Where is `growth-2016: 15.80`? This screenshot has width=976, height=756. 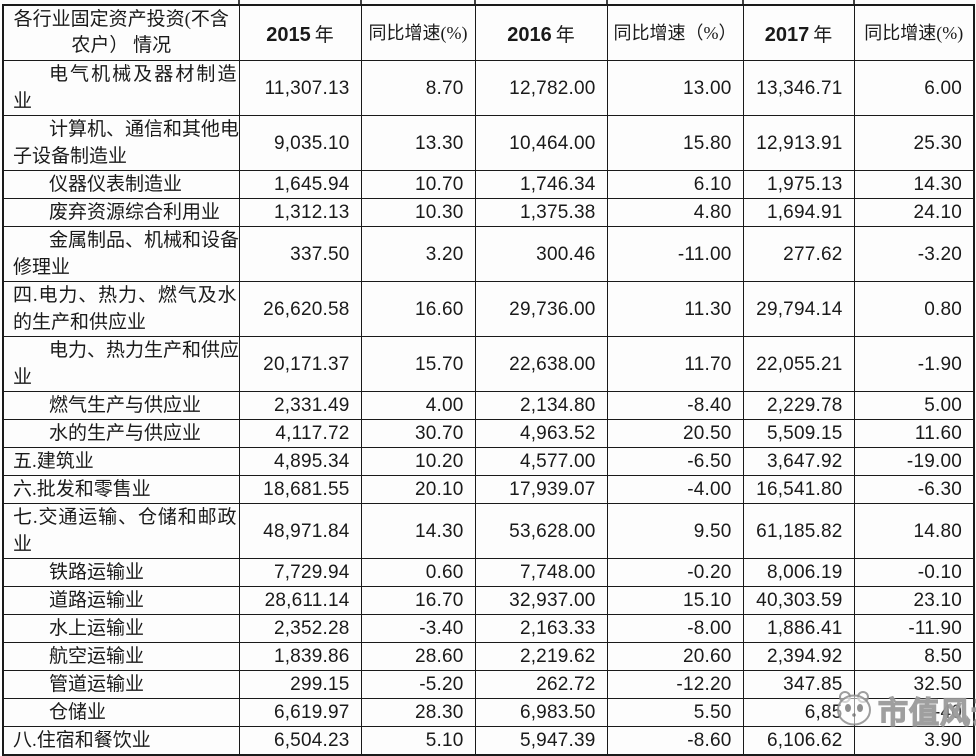
growth-2016: 15.80 is located at coordinates (675, 143).